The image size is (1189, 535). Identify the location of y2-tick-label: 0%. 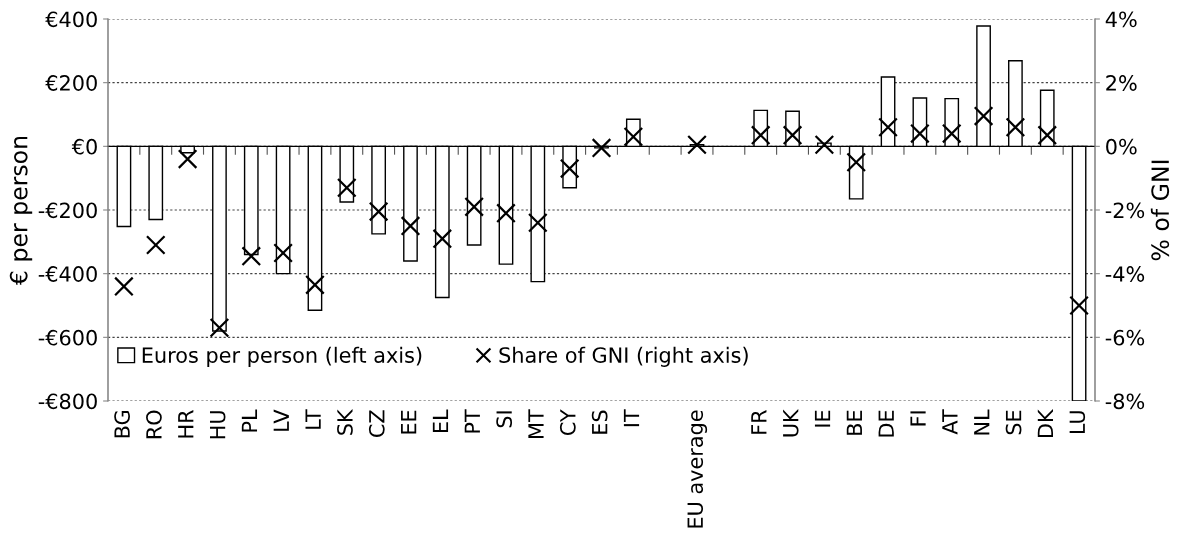
(1121, 146).